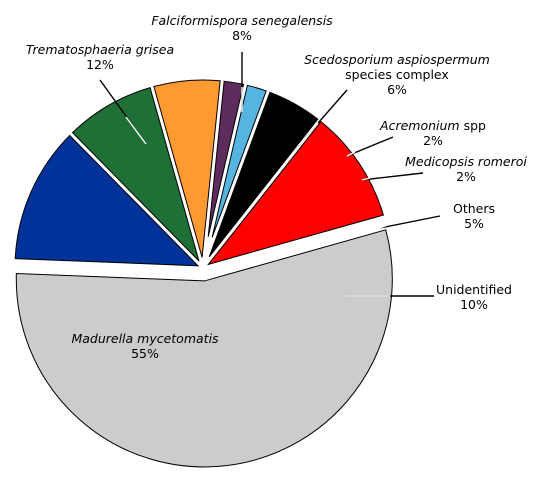 This screenshot has width=536, height=482. I want to click on leader-line-inner-trematosphaeria, so click(136, 130).